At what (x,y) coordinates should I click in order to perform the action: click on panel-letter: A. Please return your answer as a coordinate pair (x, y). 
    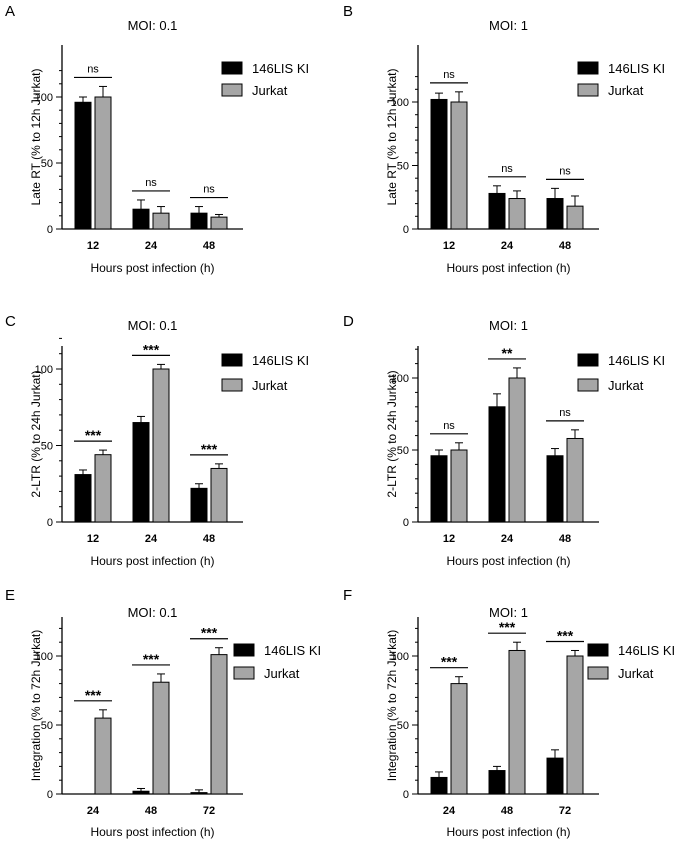
    Looking at the image, I should click on (10, 11).